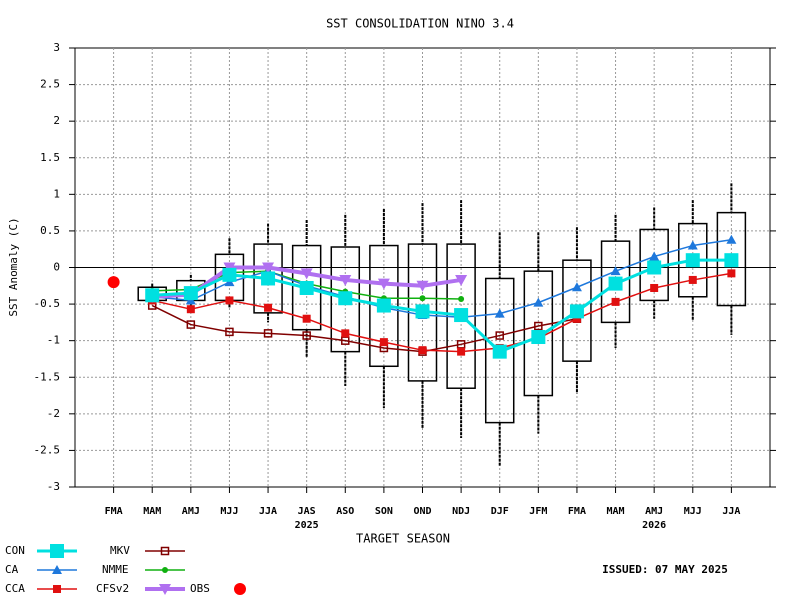  I want to click on year-label: 2025, so click(307, 525).